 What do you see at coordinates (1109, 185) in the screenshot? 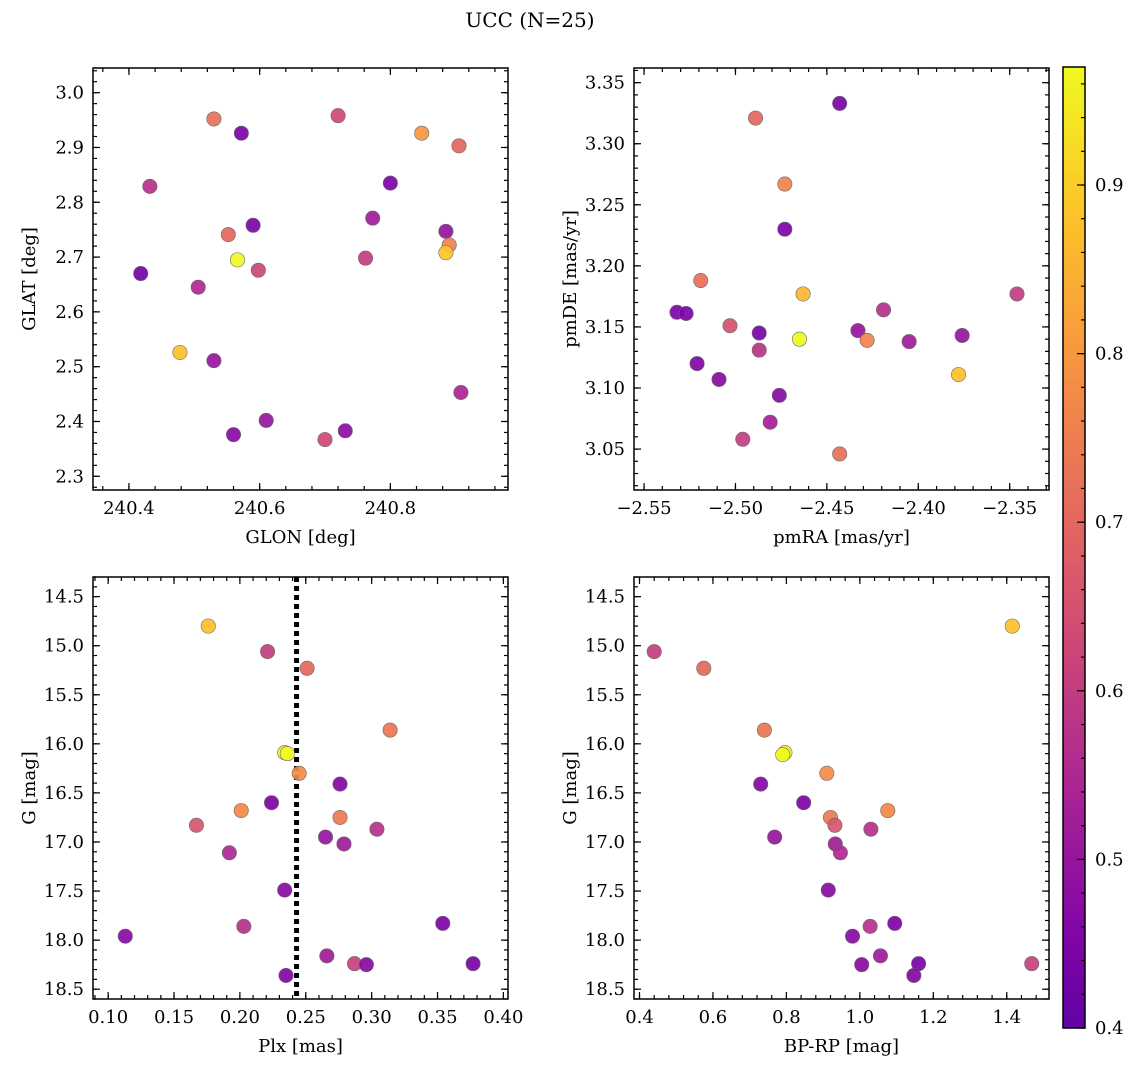
I see `colorbar-tick-label: 0.9` at bounding box center [1109, 185].